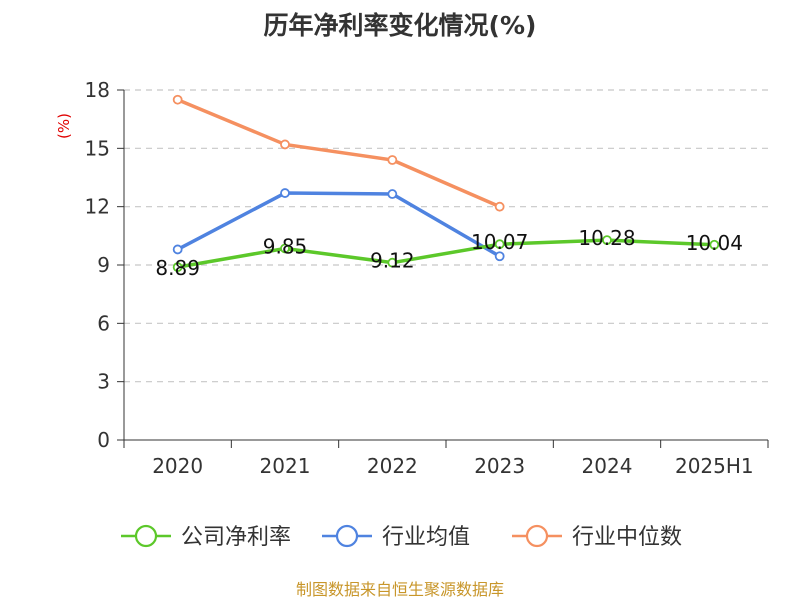  What do you see at coordinates (499, 466) in the screenshot?
I see `x-tick-label: 2023` at bounding box center [499, 466].